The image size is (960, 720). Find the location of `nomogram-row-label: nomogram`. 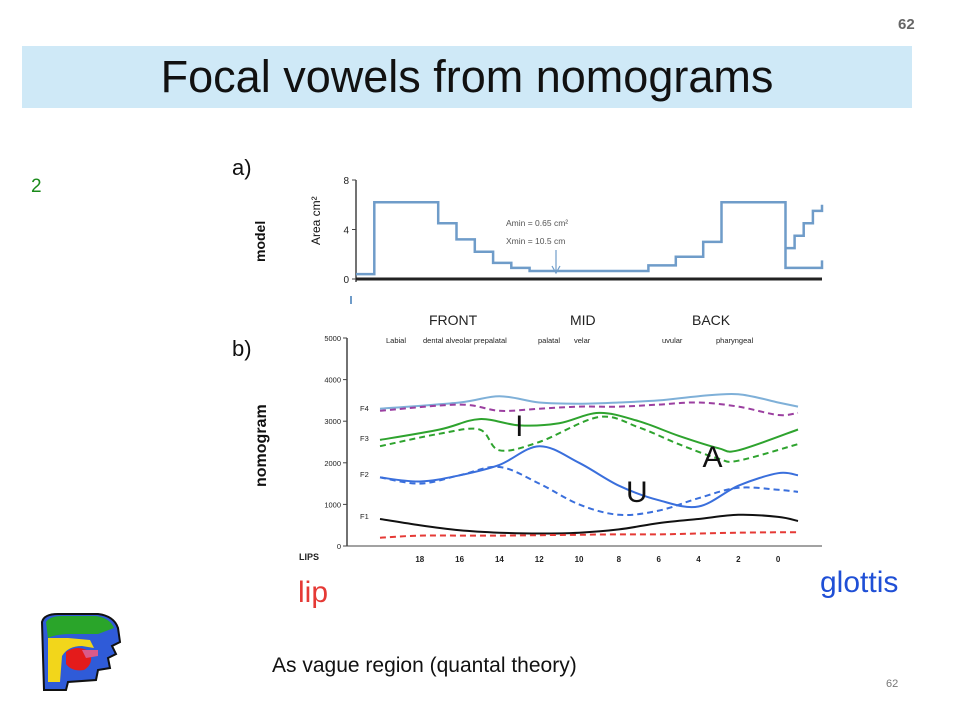

nomogram-row-label: nomogram is located at coordinates (261, 445).